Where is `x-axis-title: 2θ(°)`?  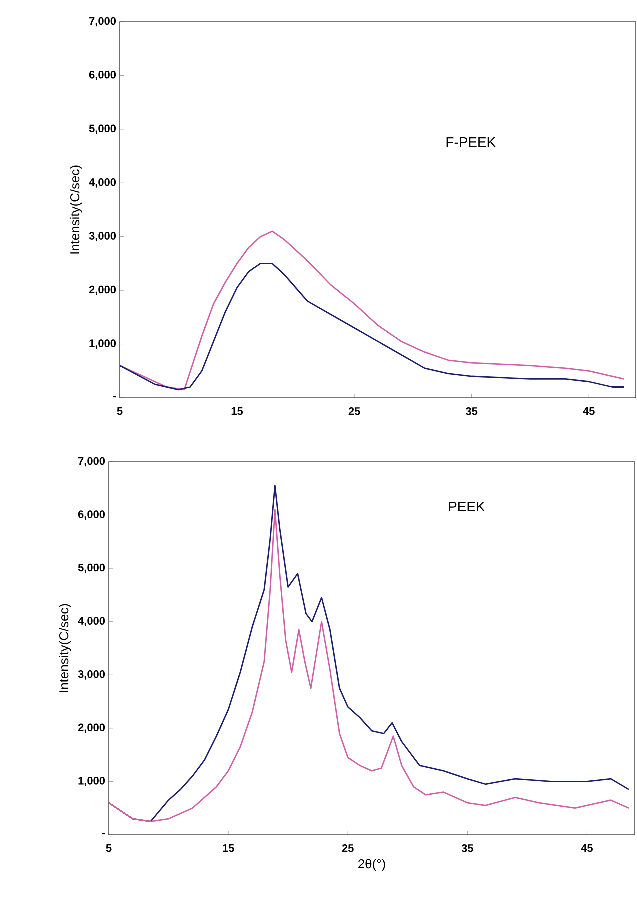 x-axis-title: 2θ(°) is located at coordinates (372, 865).